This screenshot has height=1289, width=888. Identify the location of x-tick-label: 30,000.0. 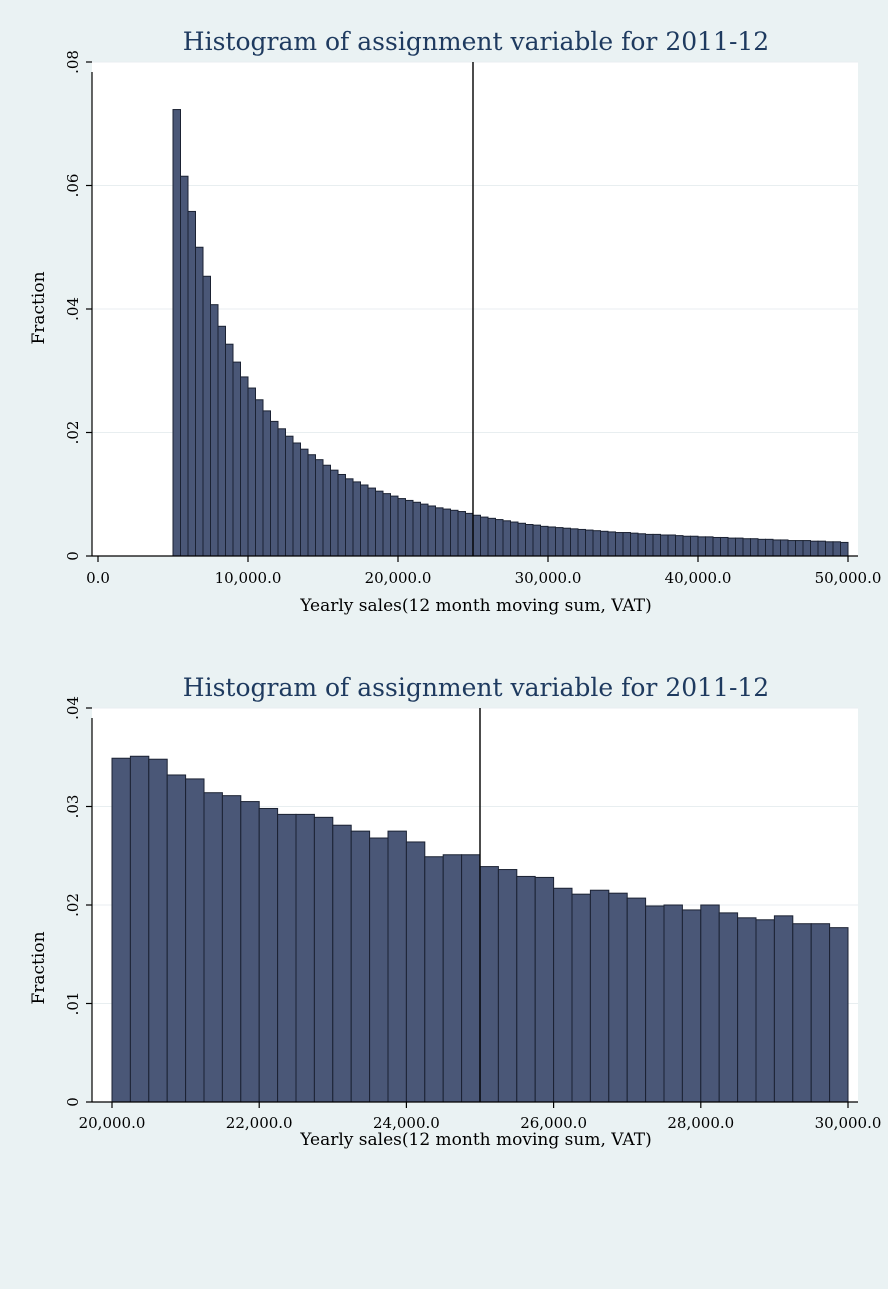
(848, 1123).